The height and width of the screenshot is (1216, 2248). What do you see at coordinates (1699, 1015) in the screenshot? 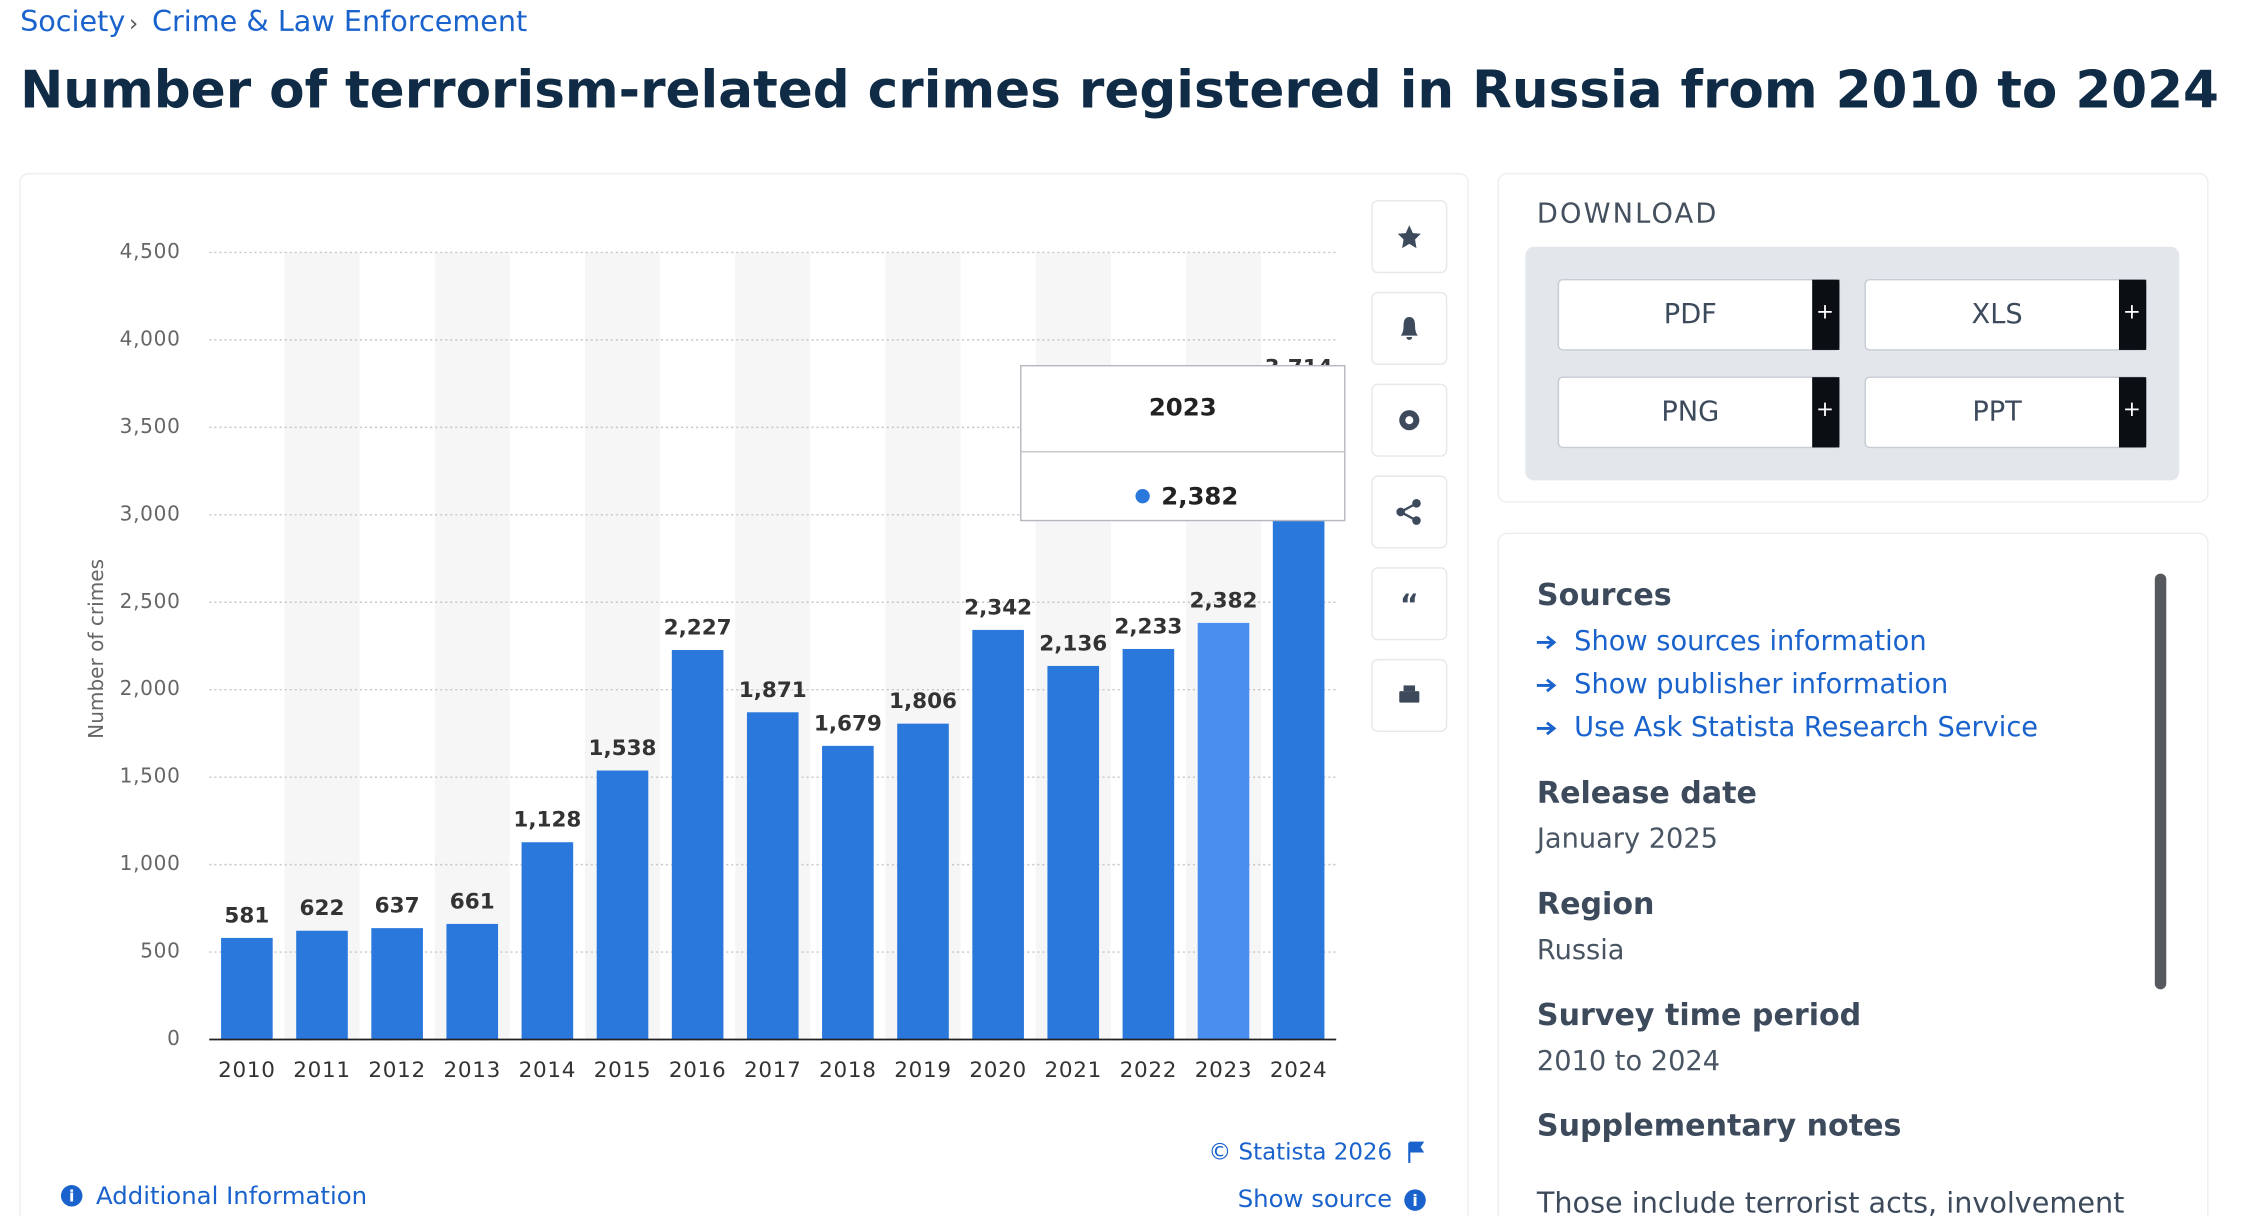
I see `detail-label: Survey time period` at bounding box center [1699, 1015].